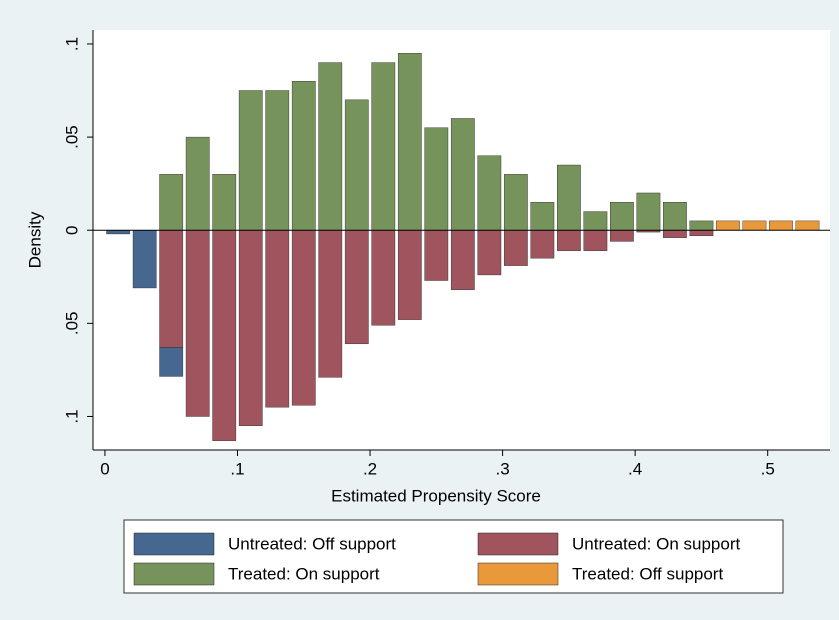  Describe the element at coordinates (370, 468) in the screenshot. I see `x-tick-label: .2` at that location.